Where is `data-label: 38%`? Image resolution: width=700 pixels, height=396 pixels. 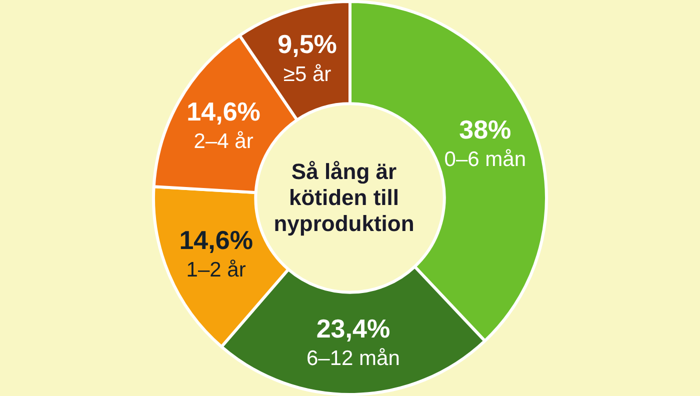 data-label: 38% is located at coordinates (485, 129).